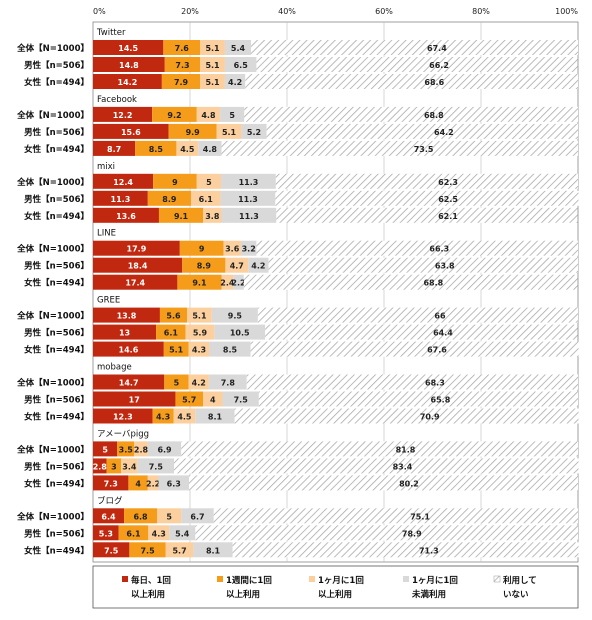  I want to click on data-label: 4.2, so click(235, 82).